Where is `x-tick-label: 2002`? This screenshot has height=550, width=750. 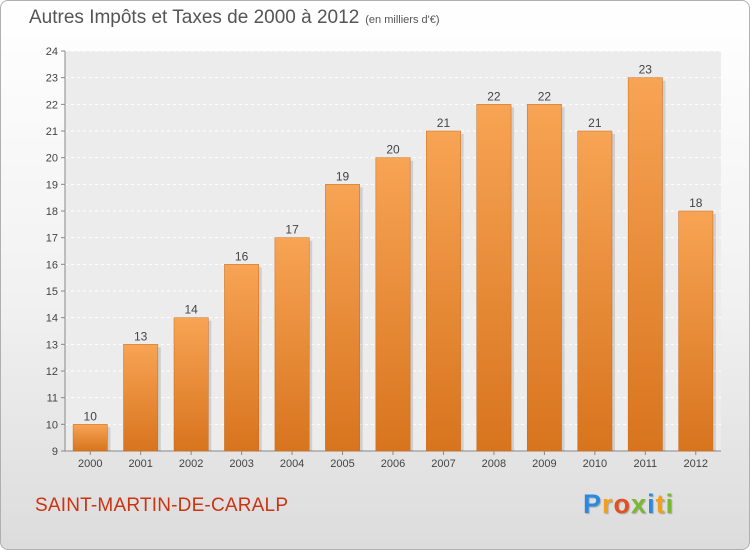 x-tick-label: 2002 is located at coordinates (191, 464).